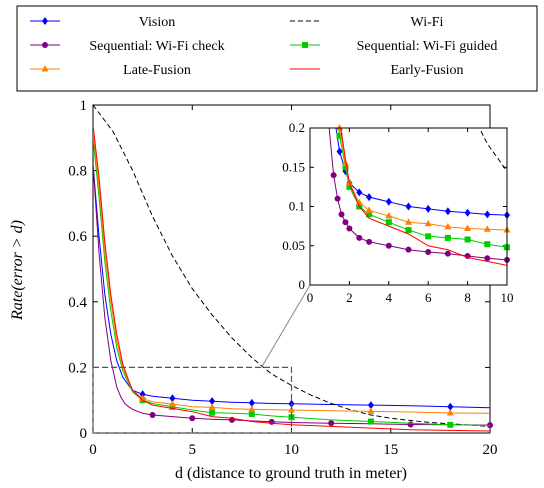  What do you see at coordinates (77, 368) in the screenshot?
I see `y-tick-label: 0.2` at bounding box center [77, 368].